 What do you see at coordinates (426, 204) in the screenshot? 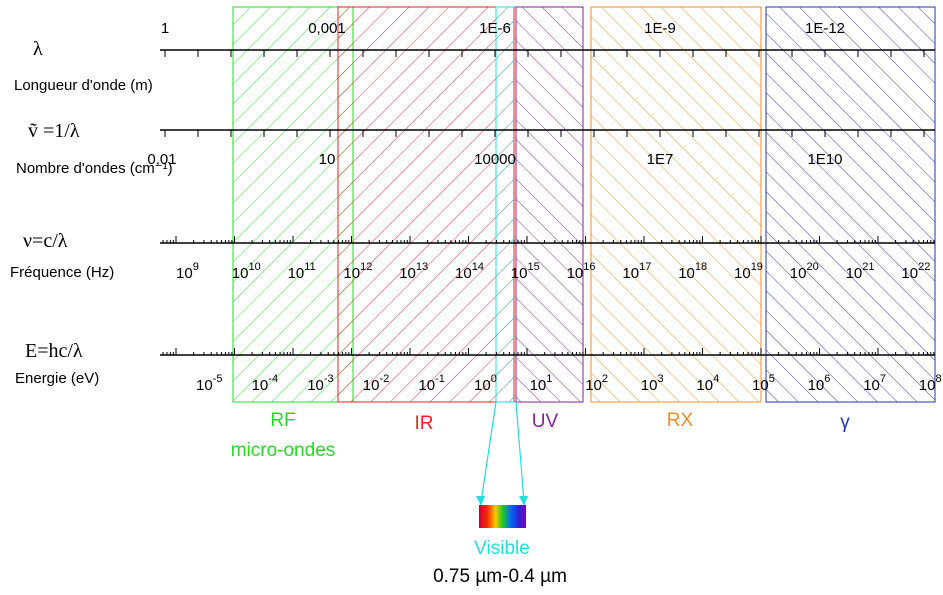
I see `band-ir-rect` at bounding box center [426, 204].